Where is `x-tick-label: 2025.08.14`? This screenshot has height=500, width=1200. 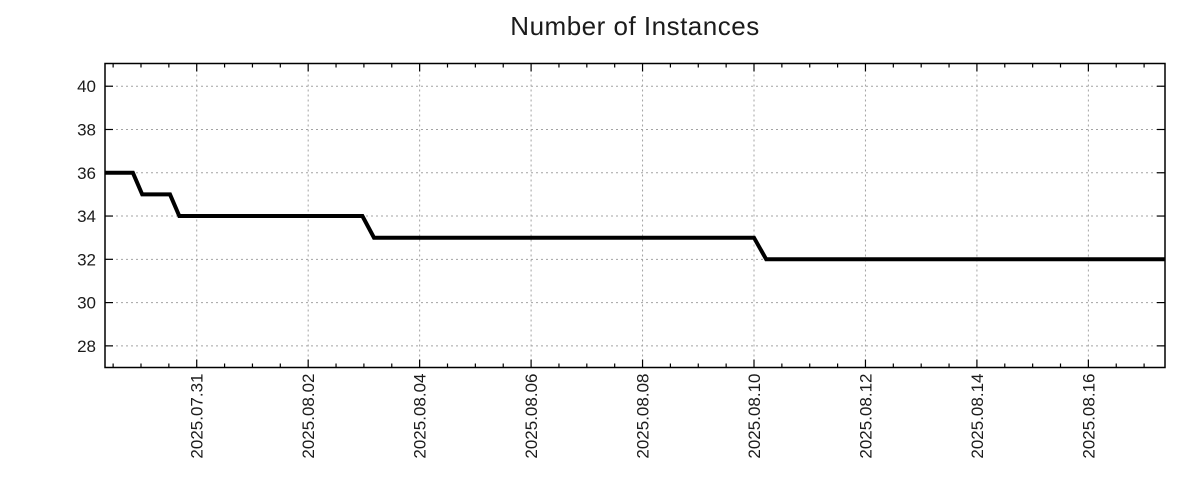 x-tick-label: 2025.08.14 is located at coordinates (977, 416).